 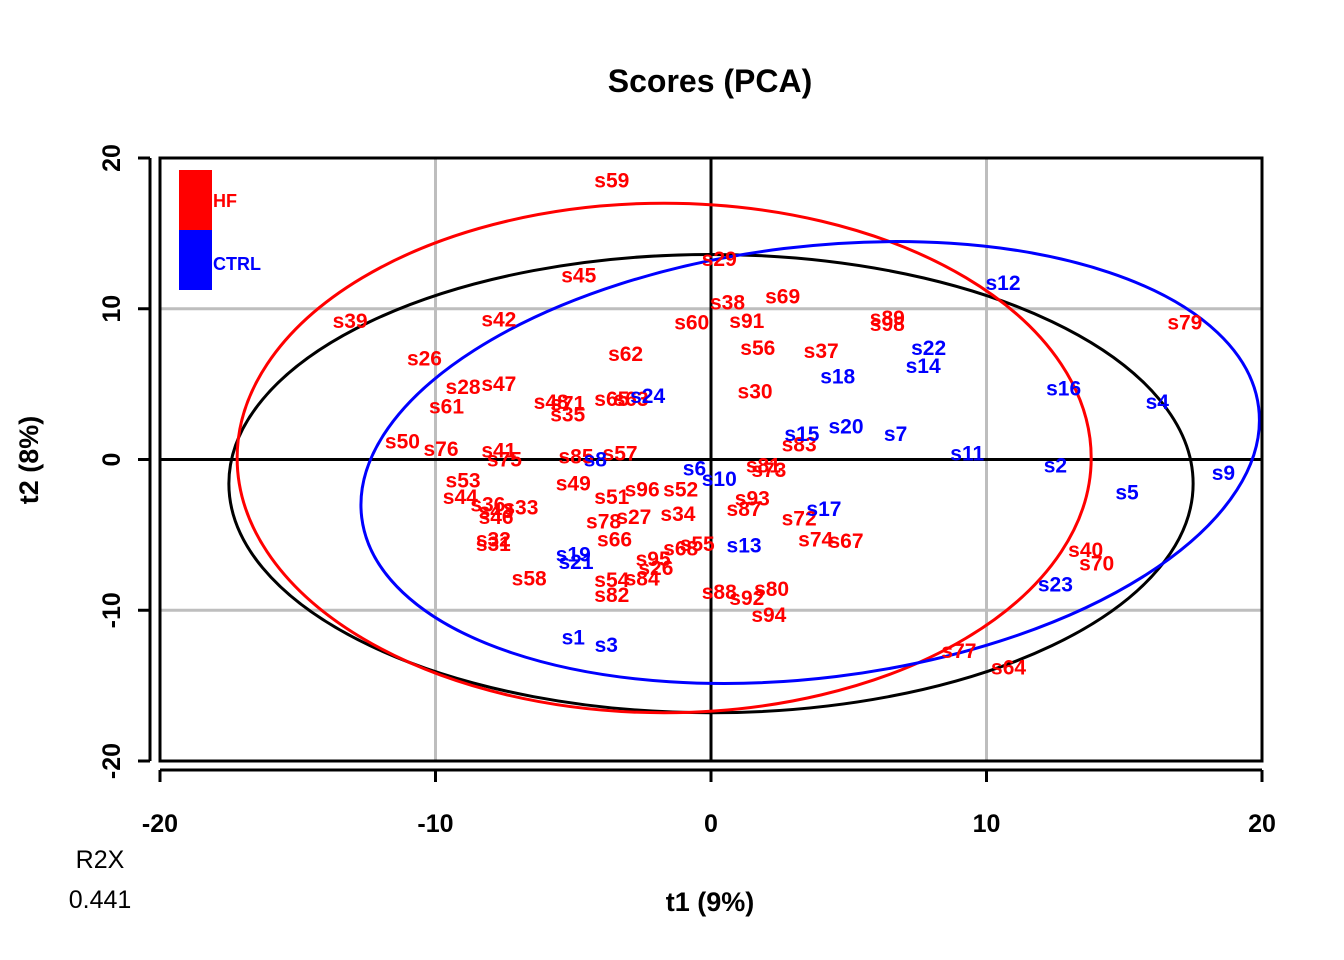 What do you see at coordinates (625, 354) in the screenshot?
I see `point-s62: s62` at bounding box center [625, 354].